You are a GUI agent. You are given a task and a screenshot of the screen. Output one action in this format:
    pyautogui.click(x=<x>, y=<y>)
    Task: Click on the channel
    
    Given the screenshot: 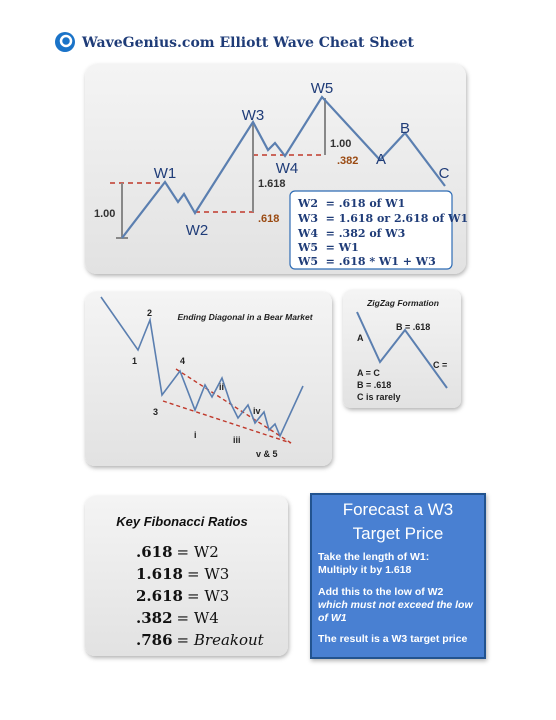 What is the action you would take?
    pyautogui.click(x=227, y=406)
    